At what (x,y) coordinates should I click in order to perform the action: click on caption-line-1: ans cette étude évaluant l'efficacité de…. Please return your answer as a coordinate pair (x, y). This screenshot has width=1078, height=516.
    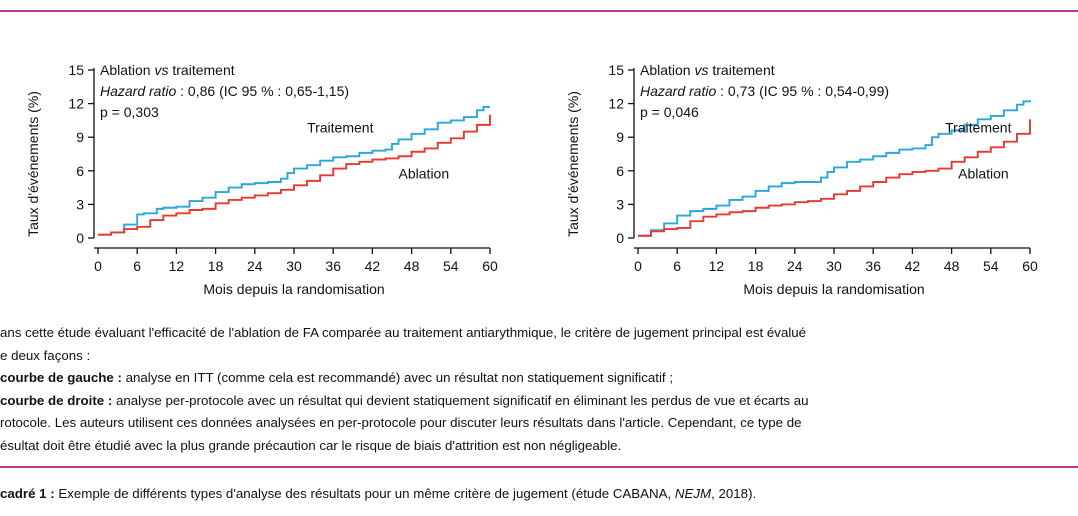
    Looking at the image, I should click on (403, 332).